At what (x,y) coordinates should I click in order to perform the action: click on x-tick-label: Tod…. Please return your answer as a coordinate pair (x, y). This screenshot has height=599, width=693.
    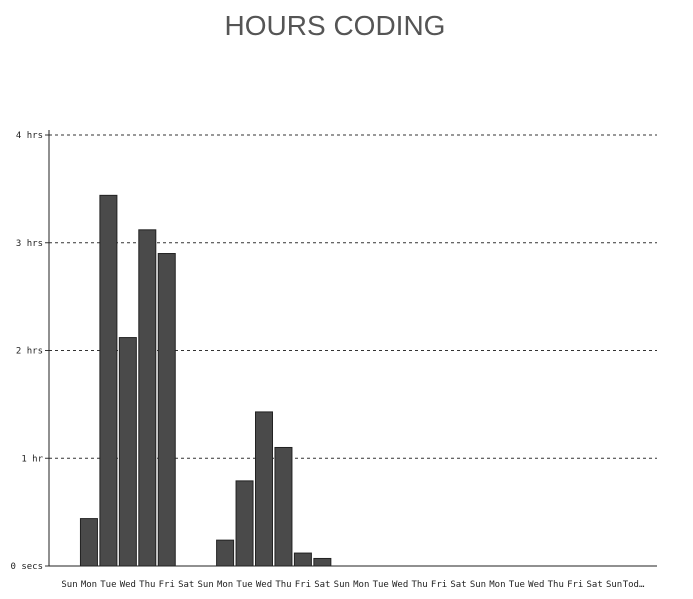
    Looking at the image, I should click on (634, 585).